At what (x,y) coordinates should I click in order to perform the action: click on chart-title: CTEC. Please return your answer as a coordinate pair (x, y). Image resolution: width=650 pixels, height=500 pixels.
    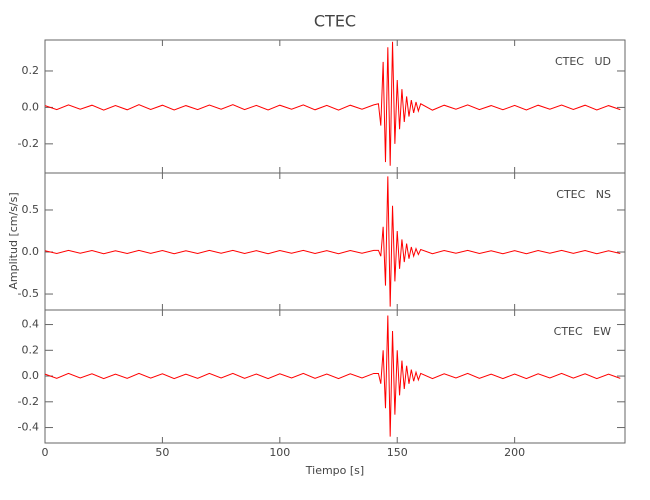
    Looking at the image, I should click on (335, 21).